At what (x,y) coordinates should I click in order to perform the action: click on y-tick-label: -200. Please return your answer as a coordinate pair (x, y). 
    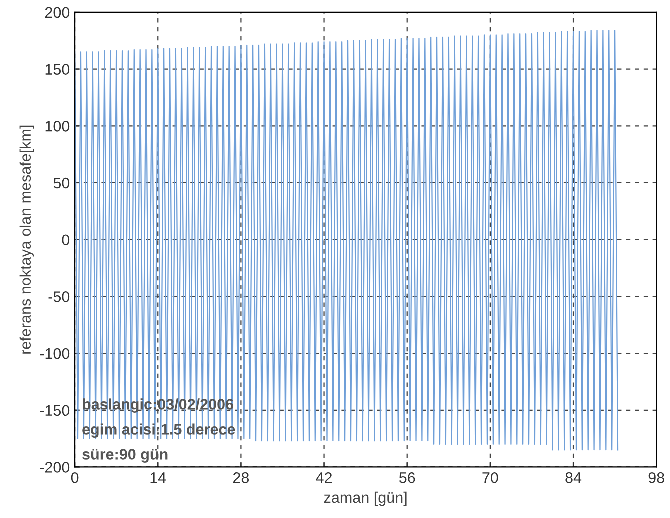
    Looking at the image, I should click on (55, 467).